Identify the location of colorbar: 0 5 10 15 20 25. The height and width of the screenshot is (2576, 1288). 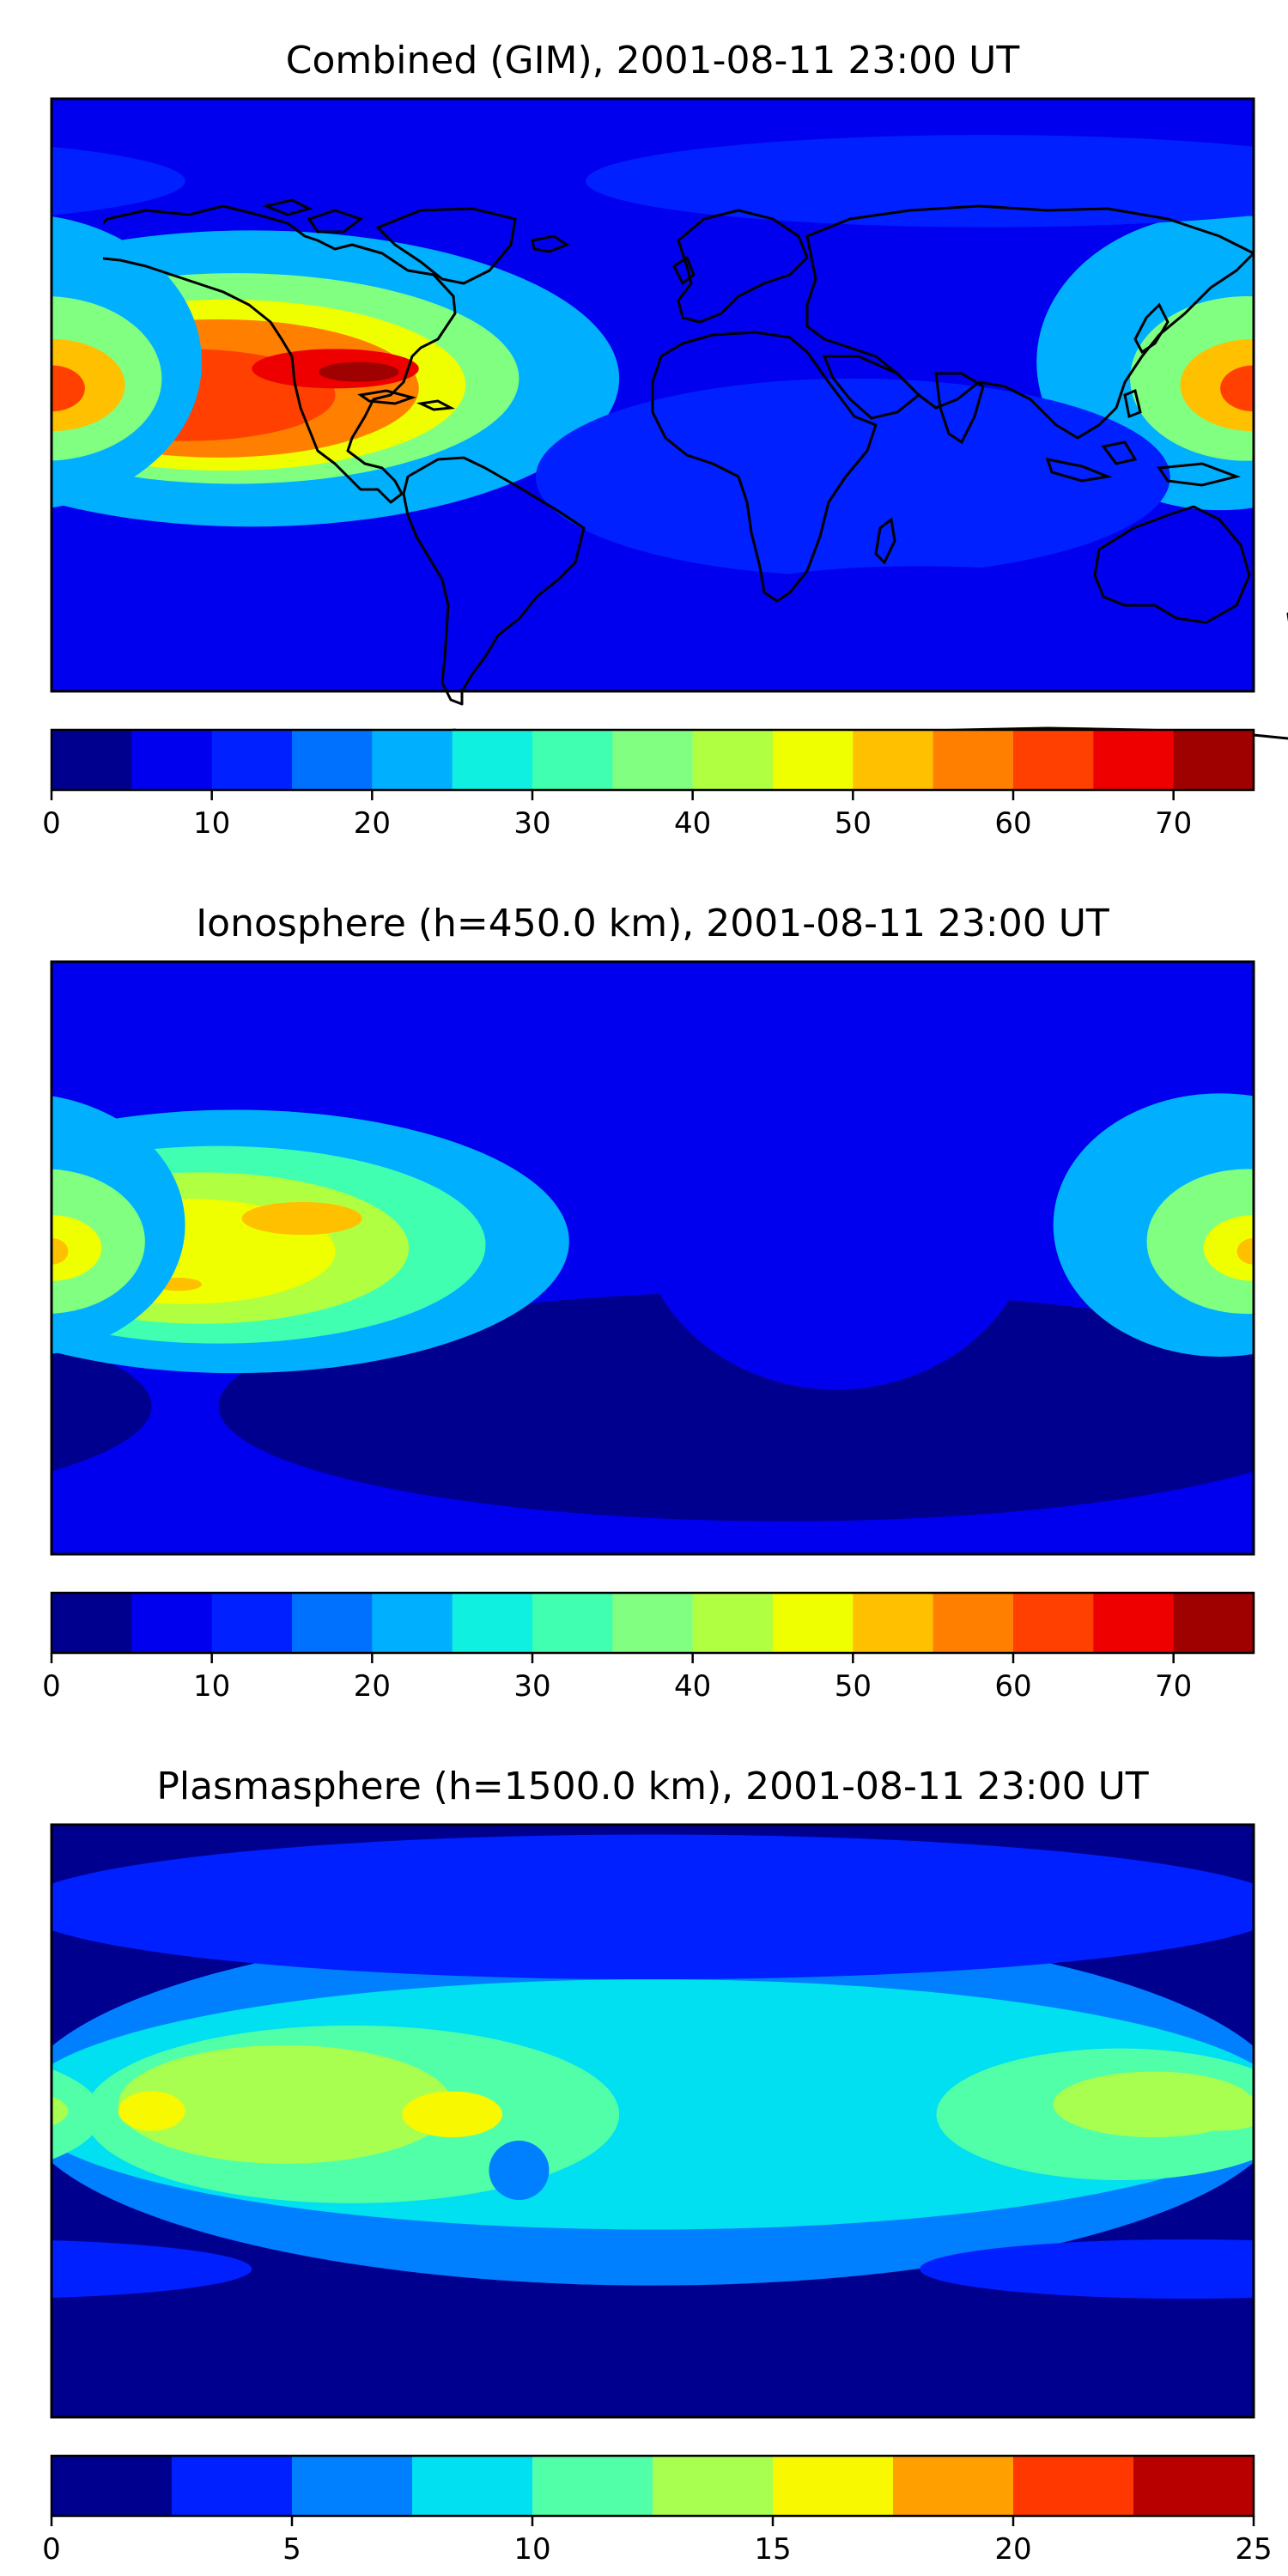
(658, 2510).